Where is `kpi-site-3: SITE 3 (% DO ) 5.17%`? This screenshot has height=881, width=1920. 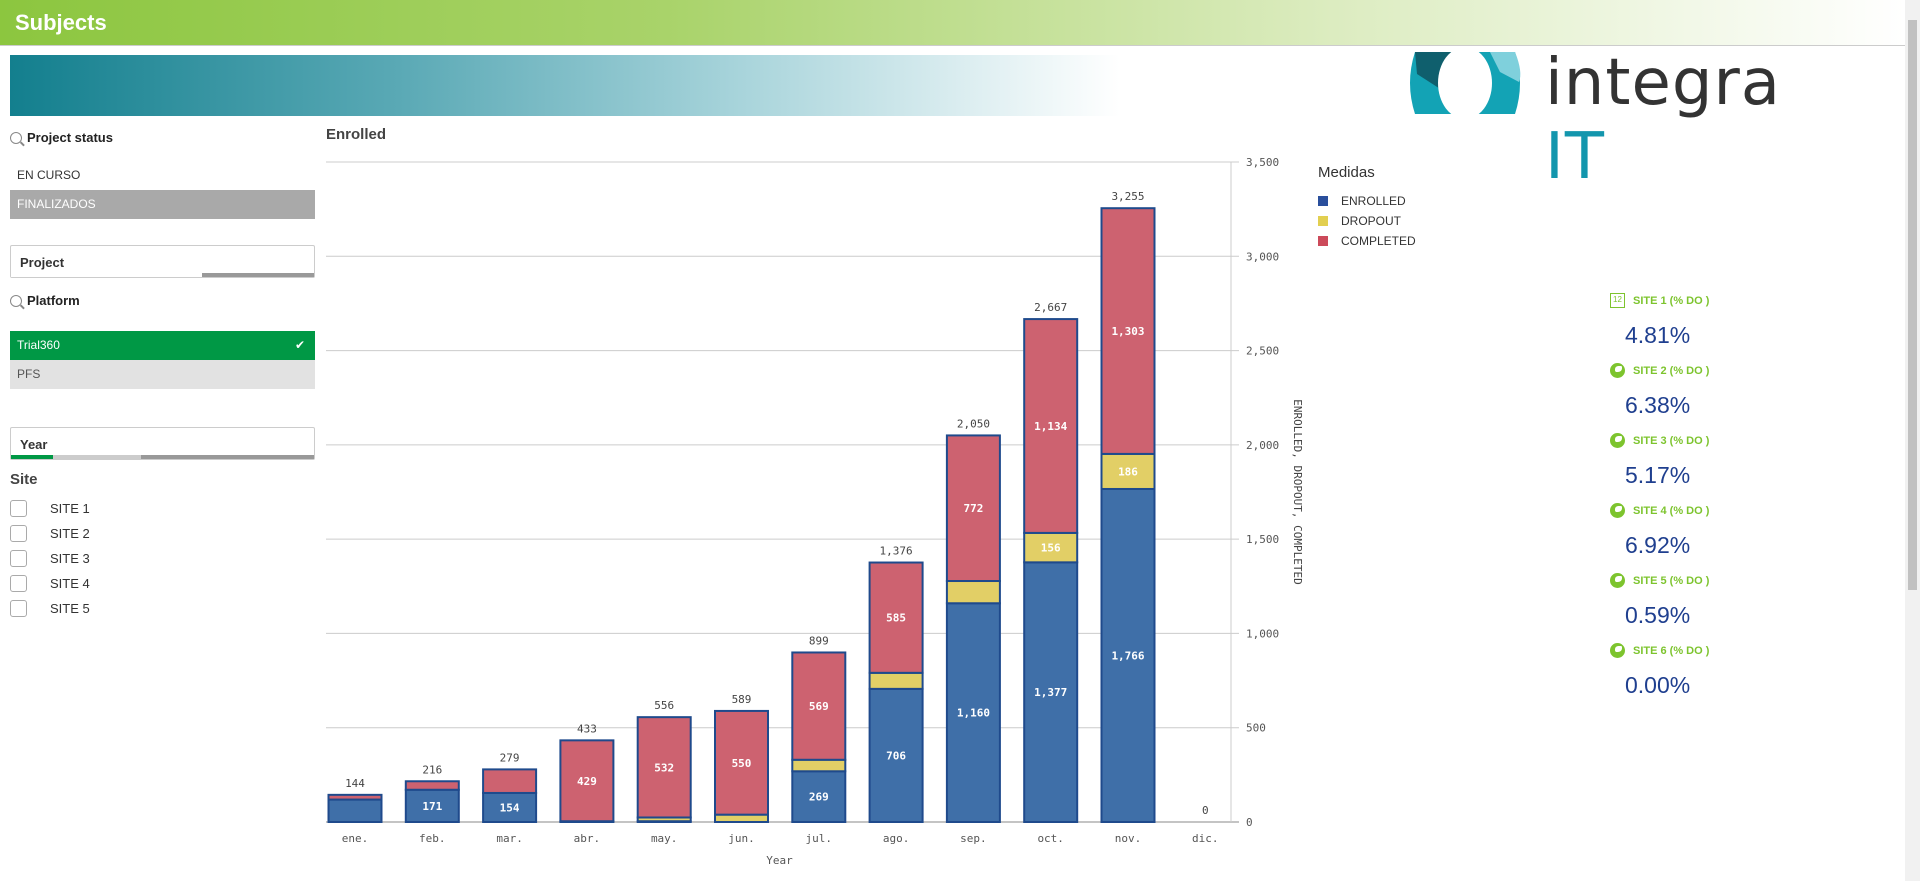
kpi-site-3: SITE 3 (% DO ) 5.17% is located at coordinates (1685, 461).